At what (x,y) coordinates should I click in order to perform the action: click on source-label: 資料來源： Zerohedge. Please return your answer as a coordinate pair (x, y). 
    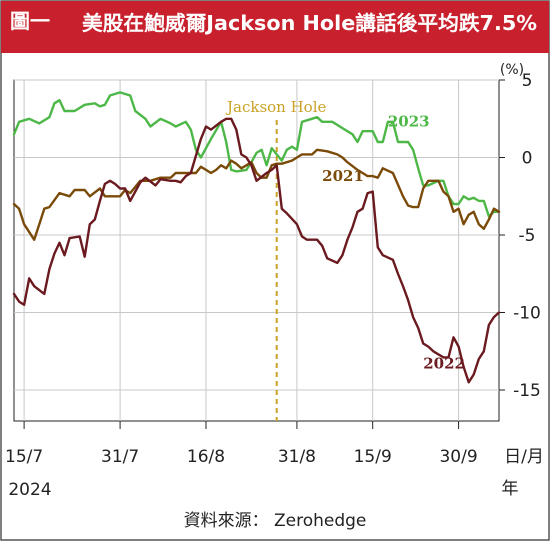
    Looking at the image, I should click on (275, 521).